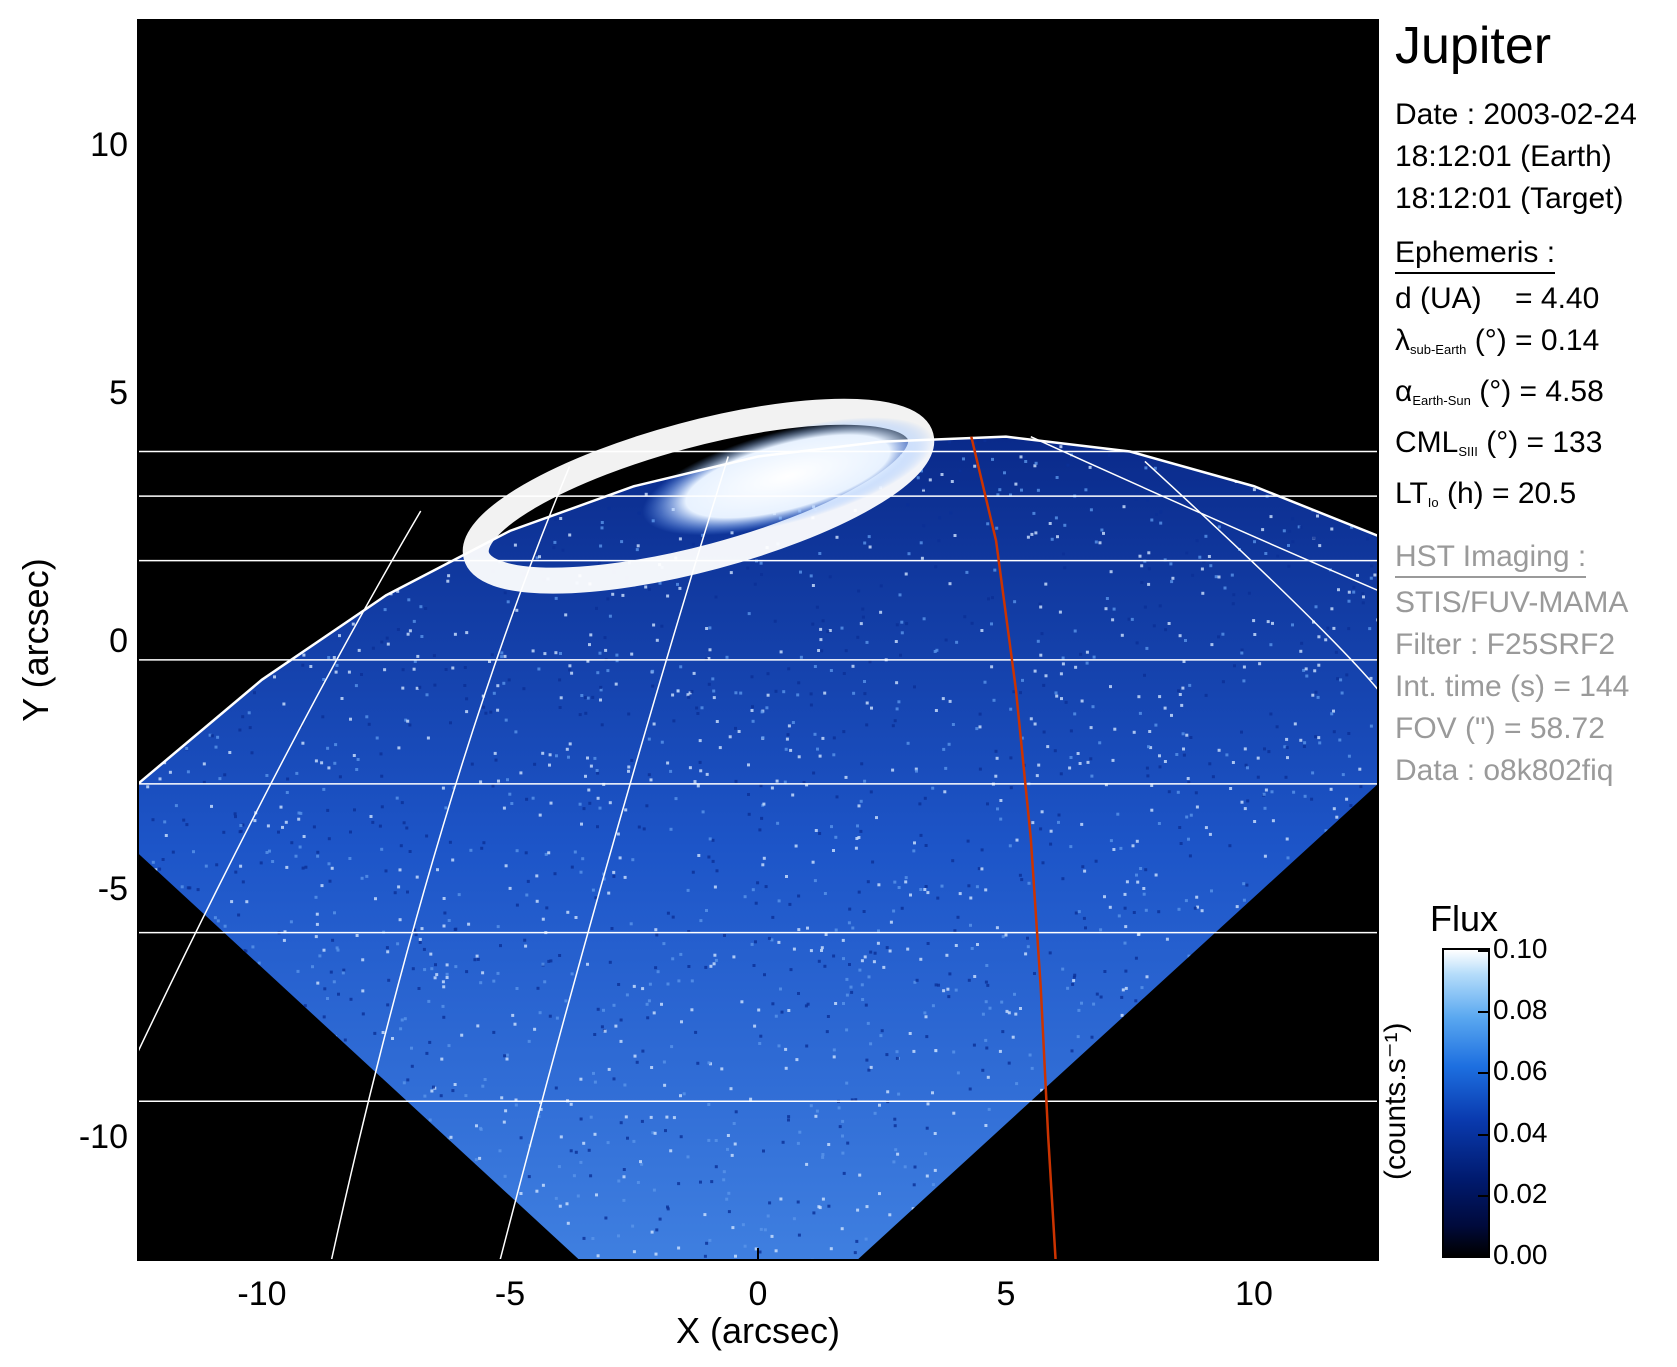 Image resolution: width=1677 pixels, height=1367 pixels. I want to click on x-axis-title: X (arcsec), so click(758, 1330).